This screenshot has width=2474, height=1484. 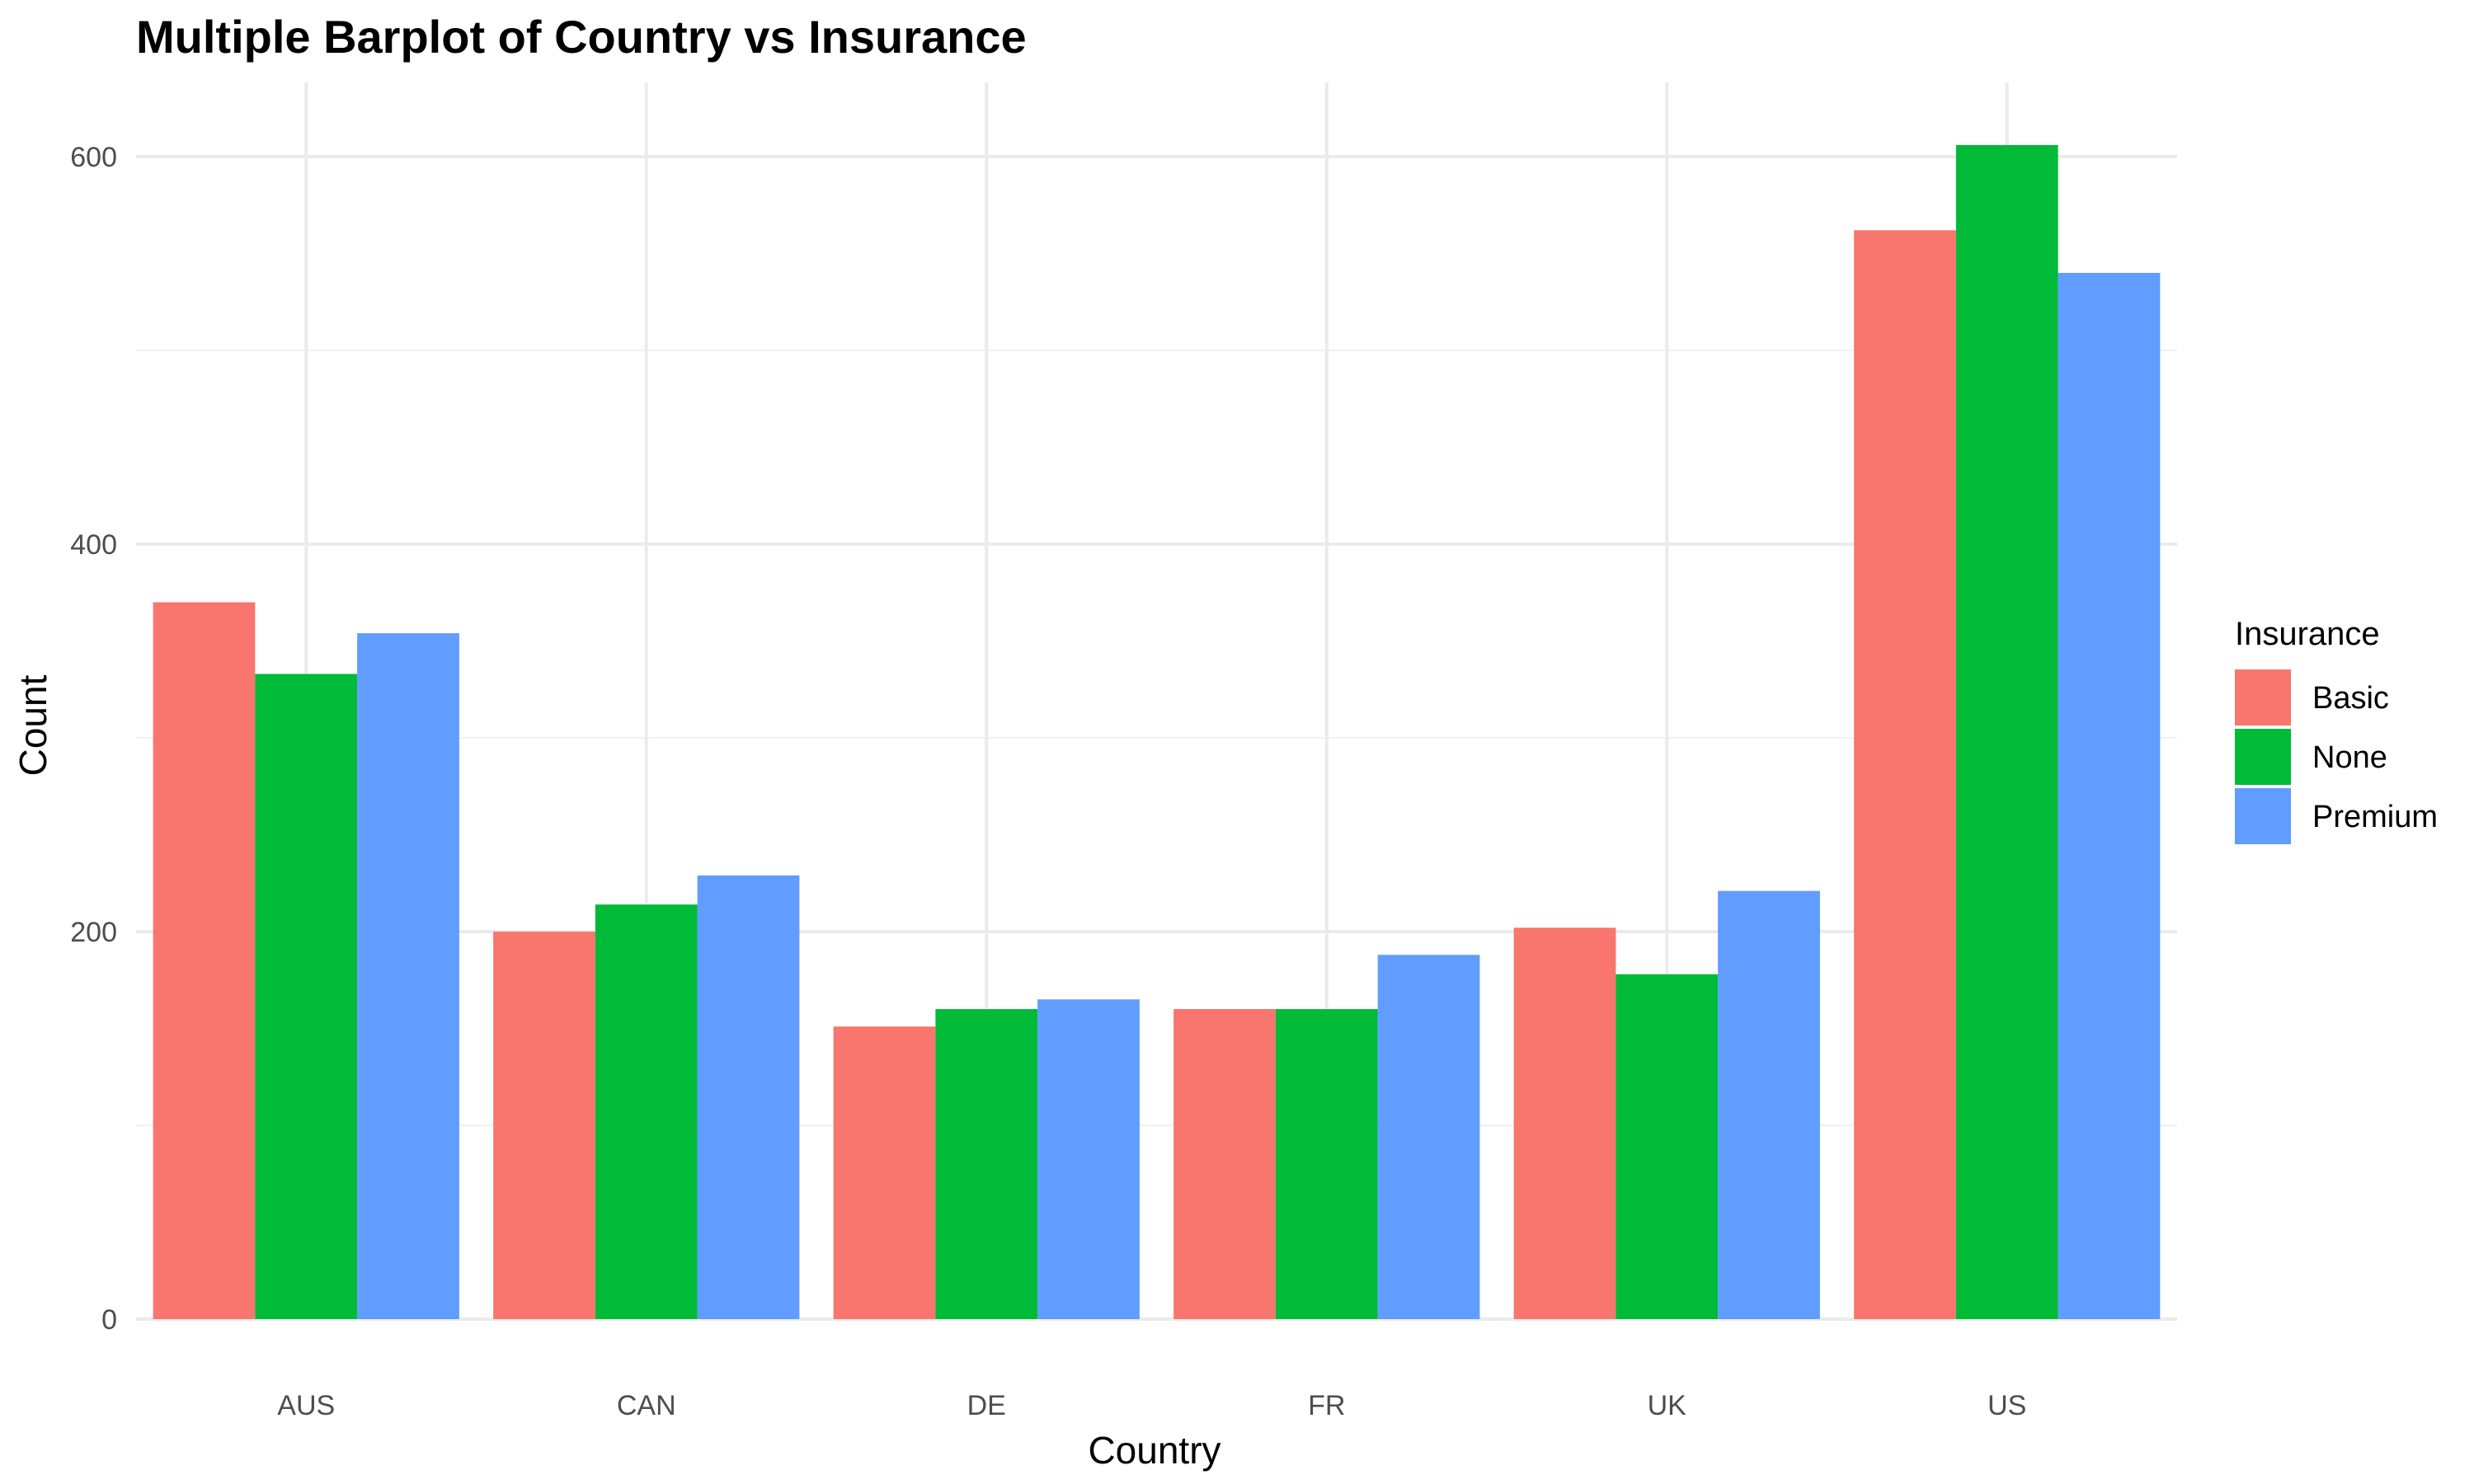 I want to click on y-tick-label: 600, so click(x=93, y=157).